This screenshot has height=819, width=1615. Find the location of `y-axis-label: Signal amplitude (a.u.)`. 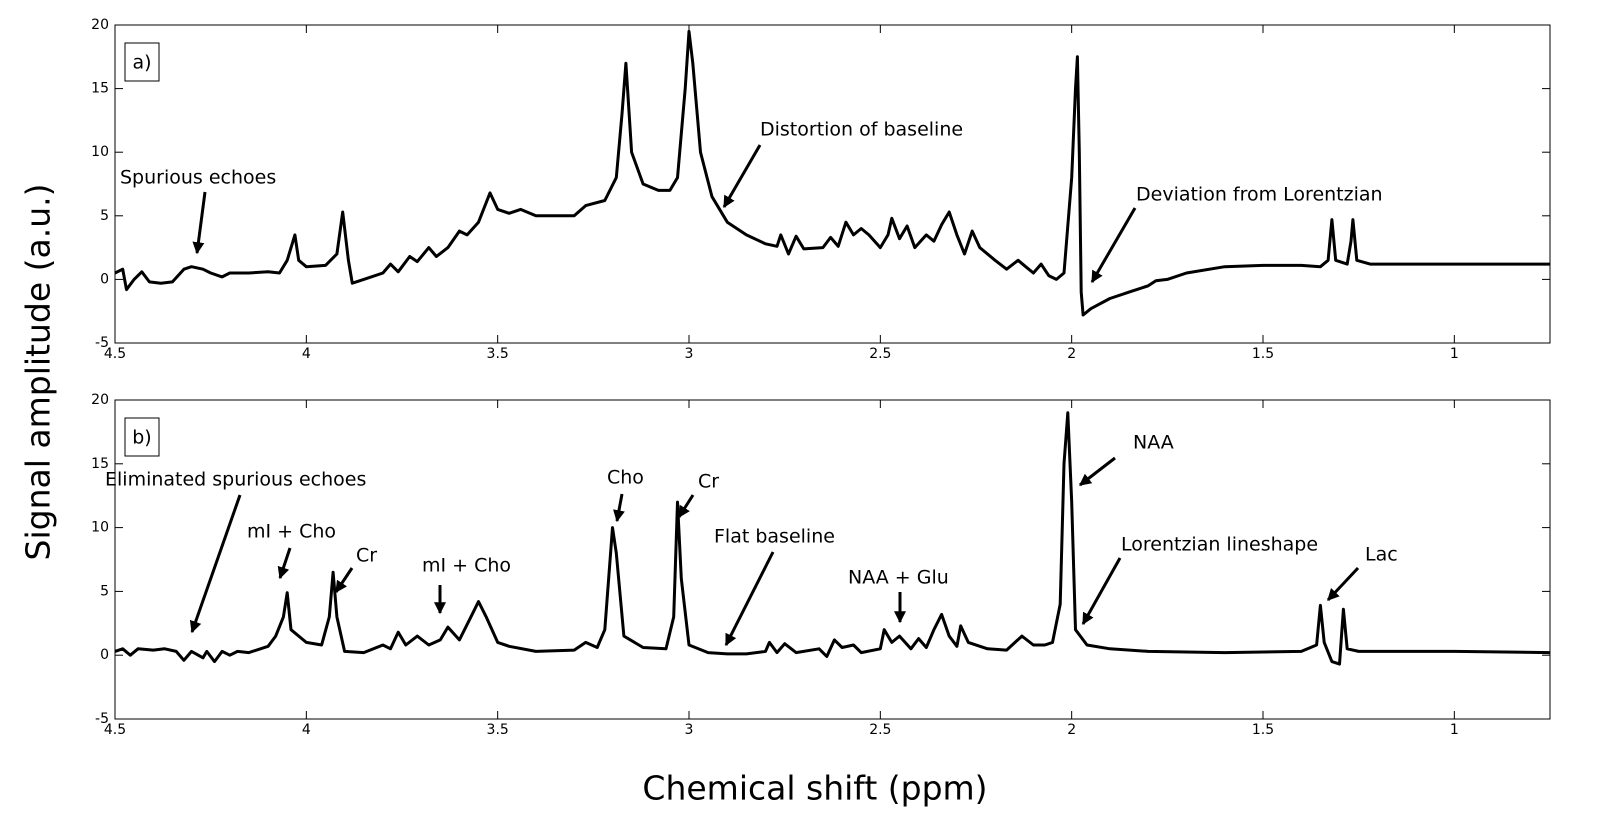

y-axis-label: Signal amplitude (a.u.) is located at coordinates (38, 372).